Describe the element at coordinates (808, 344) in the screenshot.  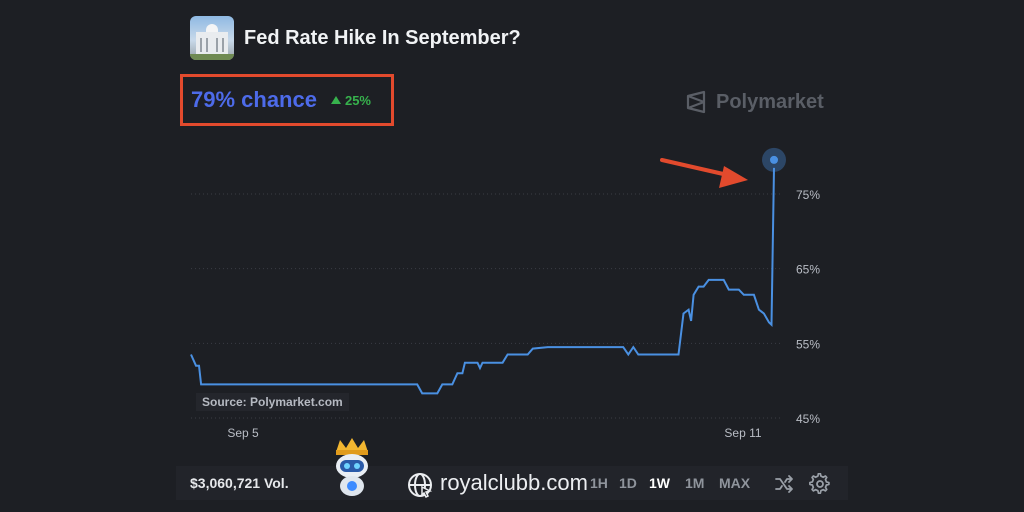
I see `y-tick-label: 55%` at that location.